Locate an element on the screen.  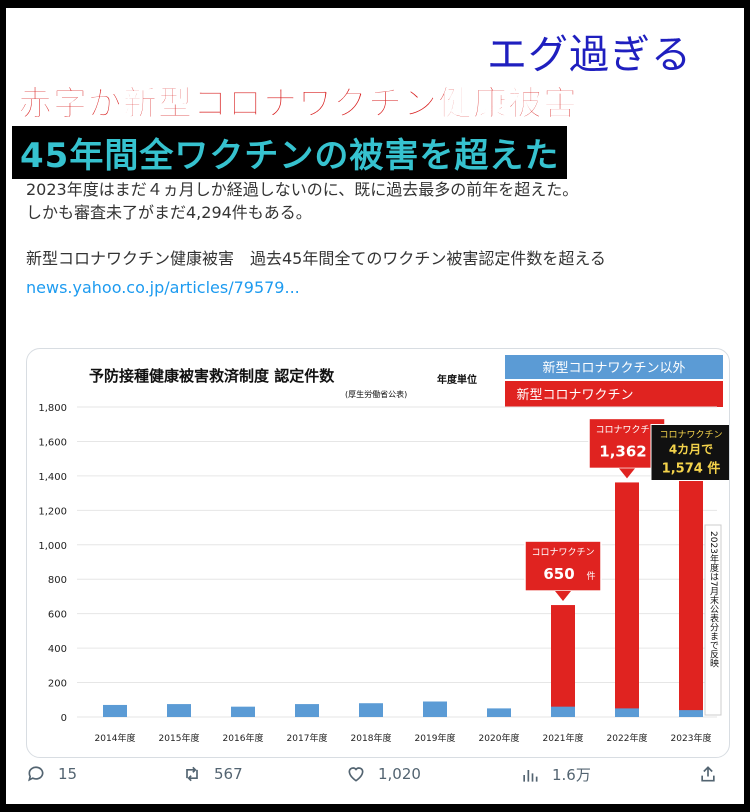
chart-unit-label: 年度単位 is located at coordinates (457, 379).